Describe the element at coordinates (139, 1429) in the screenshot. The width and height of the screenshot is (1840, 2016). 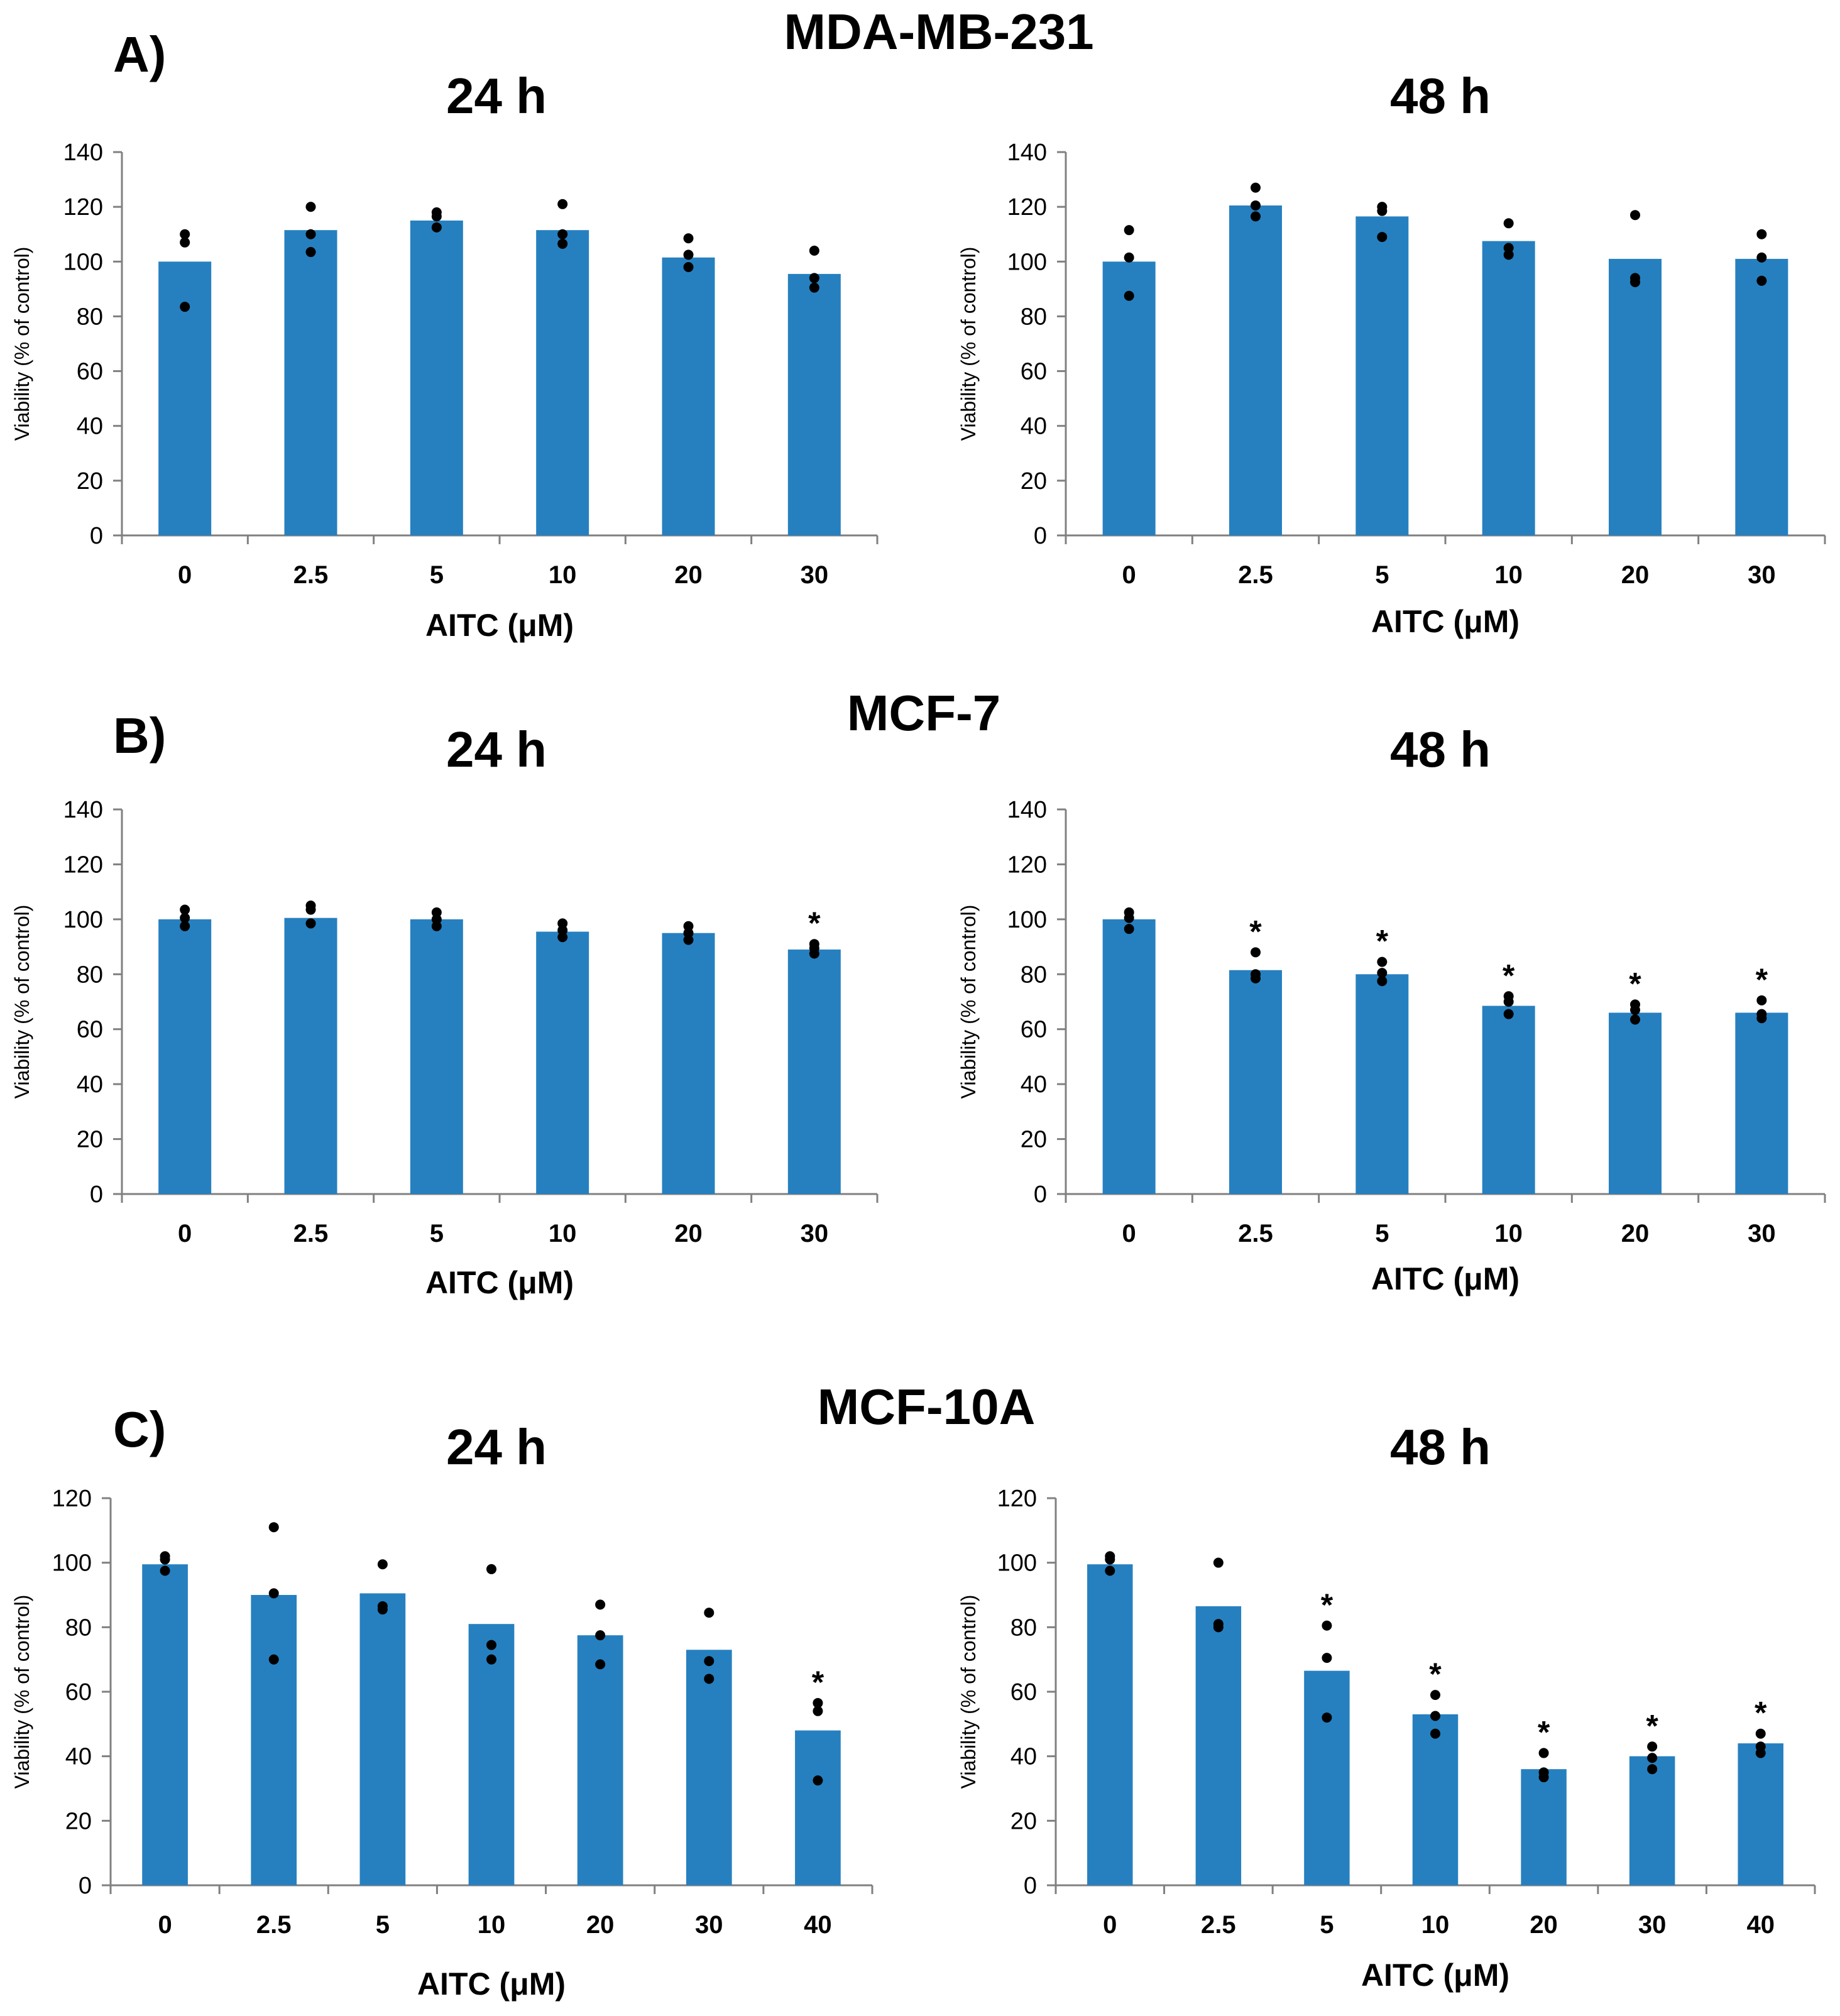
I see `panel-letter-c: C)` at that location.